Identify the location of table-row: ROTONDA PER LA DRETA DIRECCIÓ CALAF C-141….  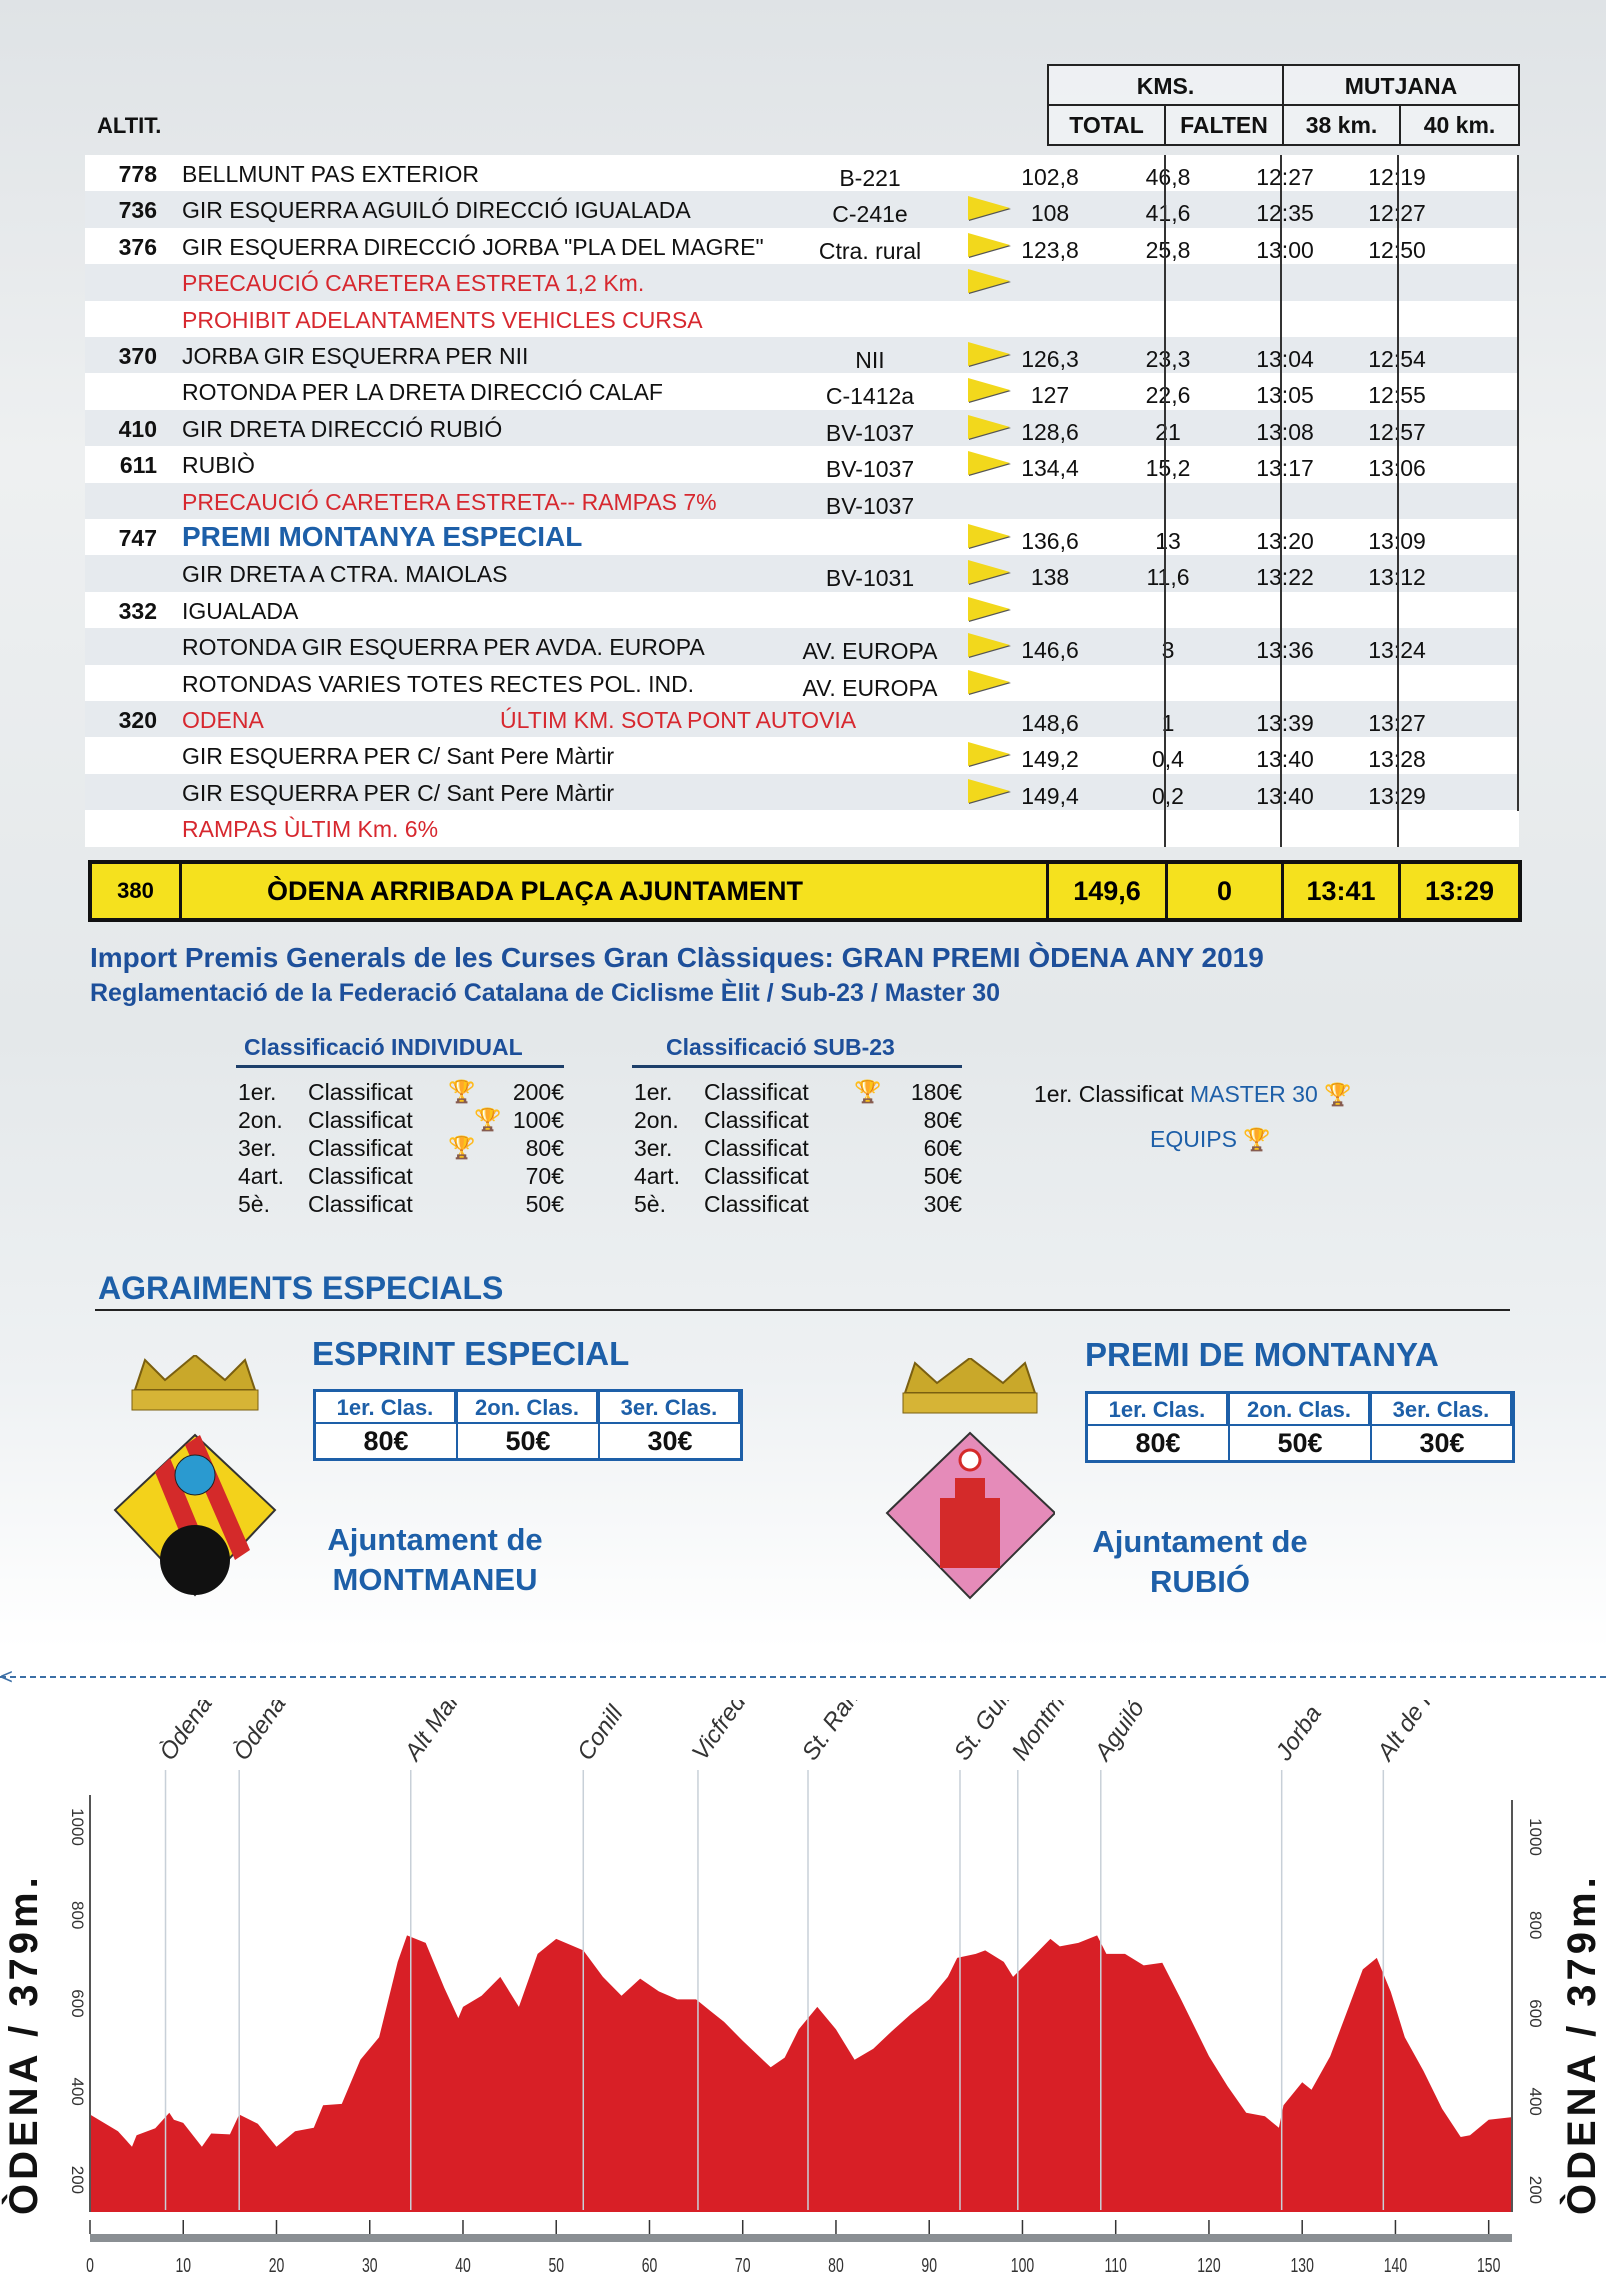
(802, 391).